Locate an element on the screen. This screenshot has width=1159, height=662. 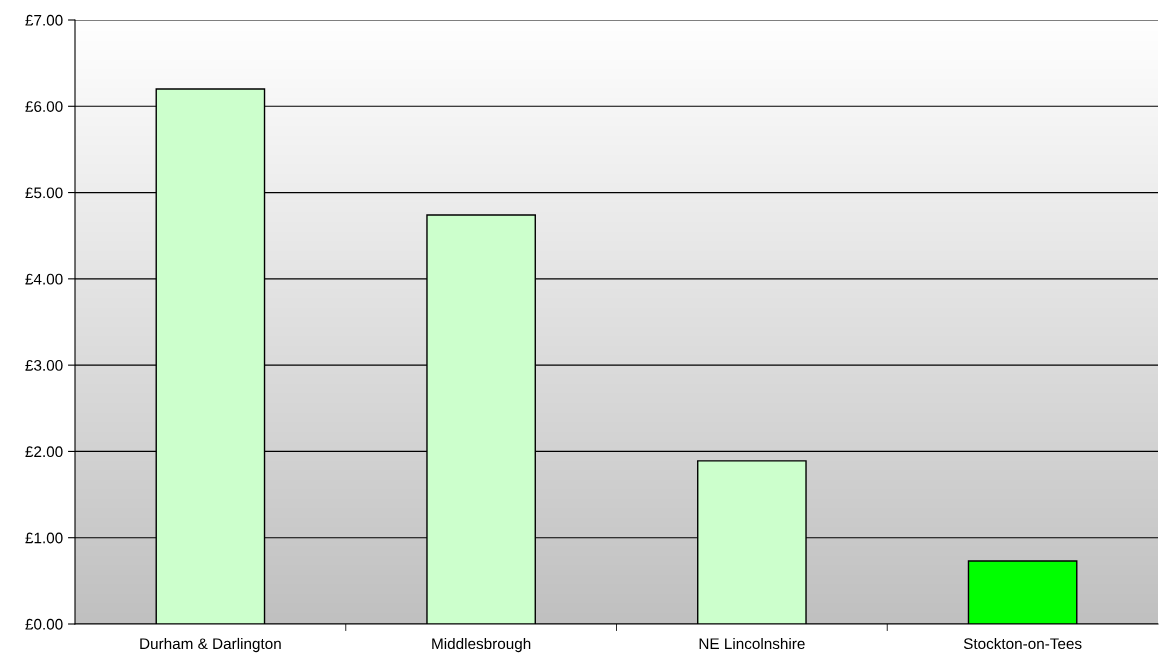
y-tick-label: £7.00 is located at coordinates (44, 20).